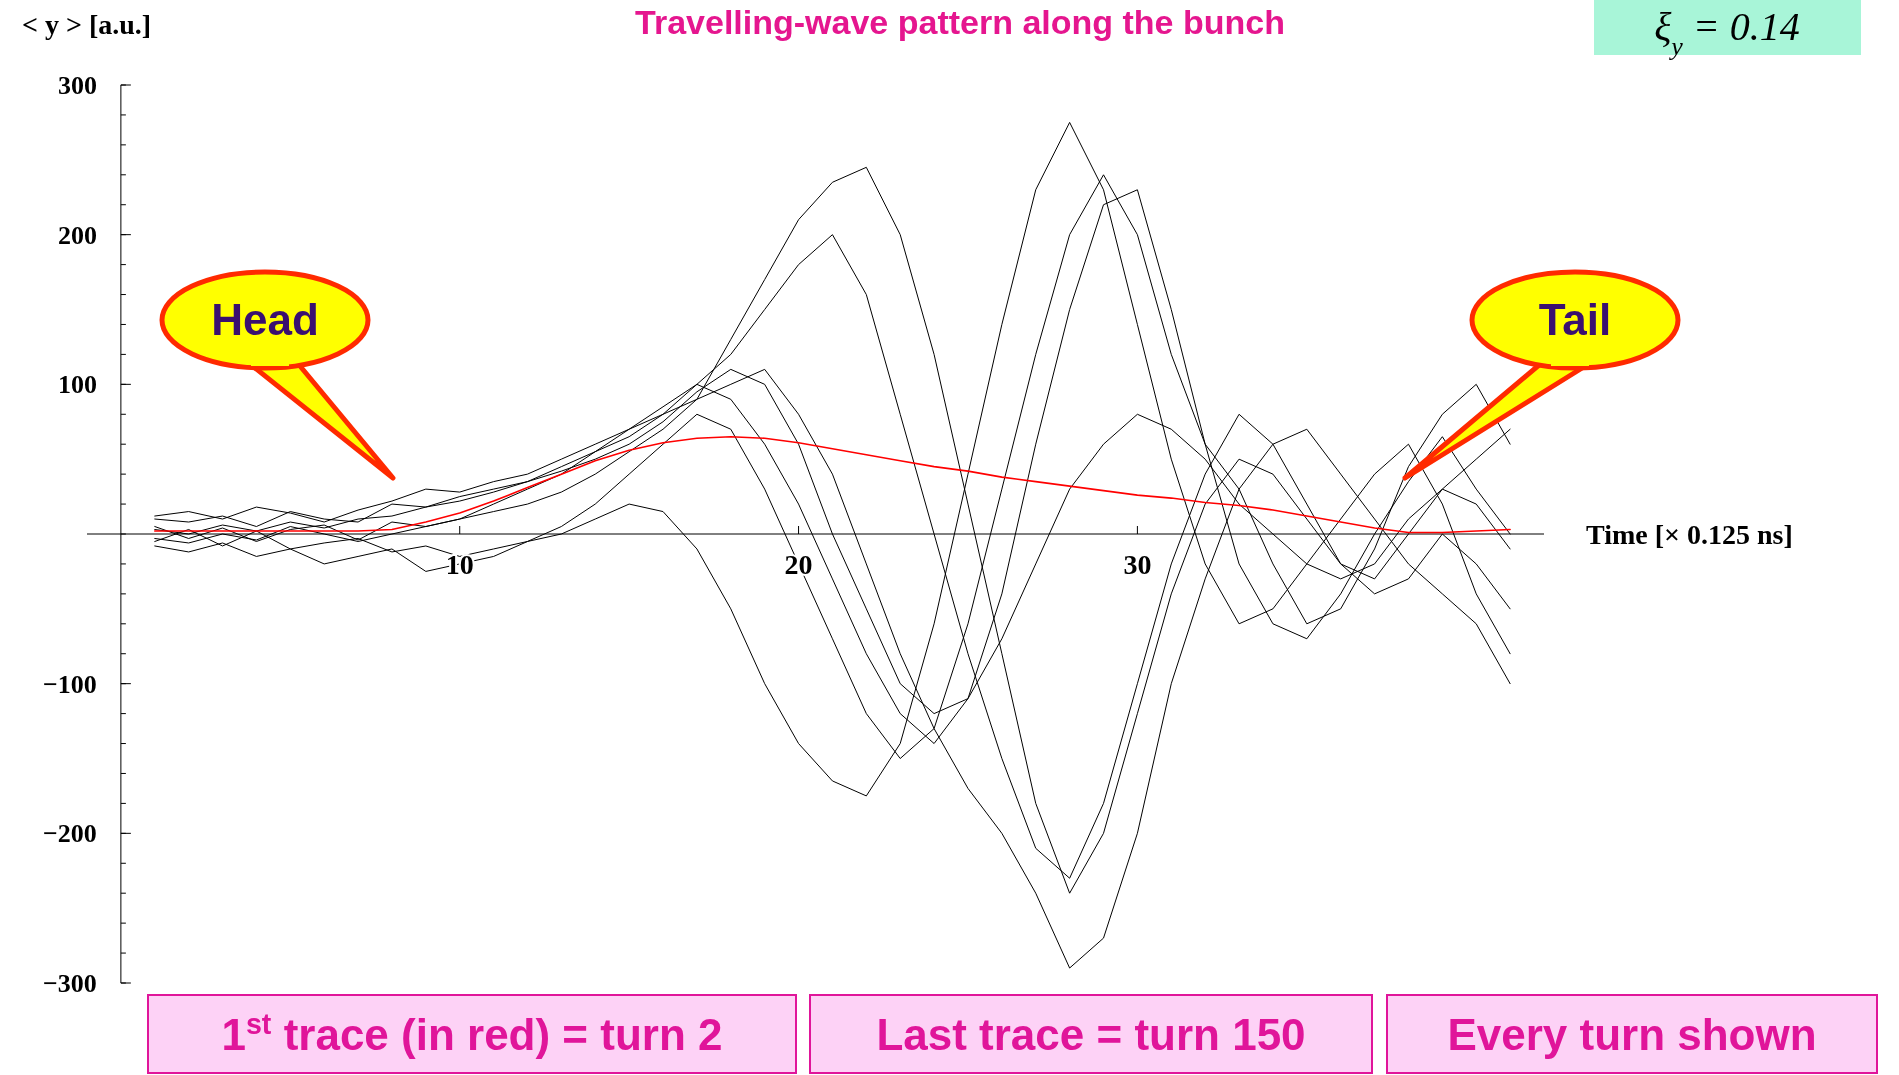 The width and height of the screenshot is (1899, 1075). I want to click on annotation: Tail, so click(1575, 320).